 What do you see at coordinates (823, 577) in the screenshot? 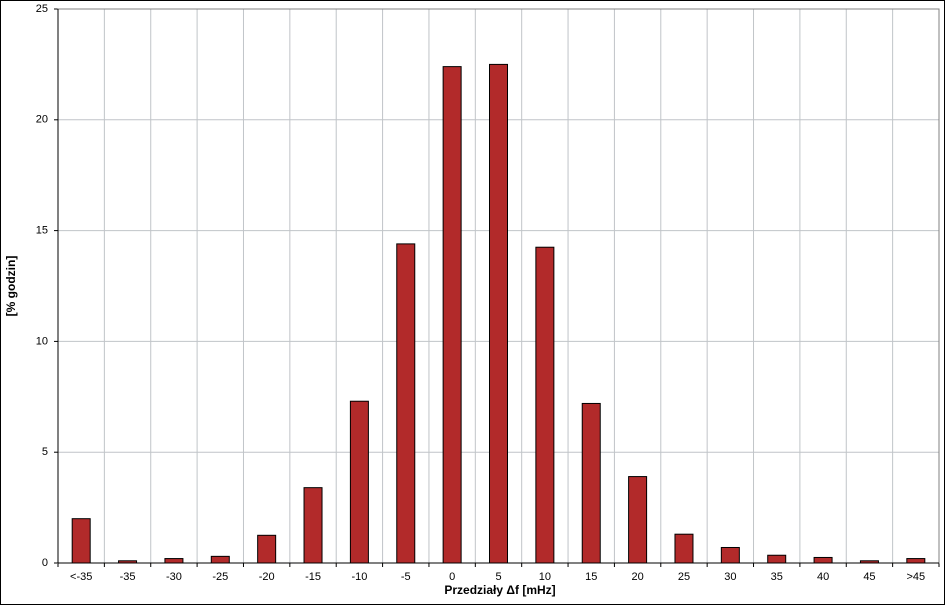
I see `x-tick-label: 40` at bounding box center [823, 577].